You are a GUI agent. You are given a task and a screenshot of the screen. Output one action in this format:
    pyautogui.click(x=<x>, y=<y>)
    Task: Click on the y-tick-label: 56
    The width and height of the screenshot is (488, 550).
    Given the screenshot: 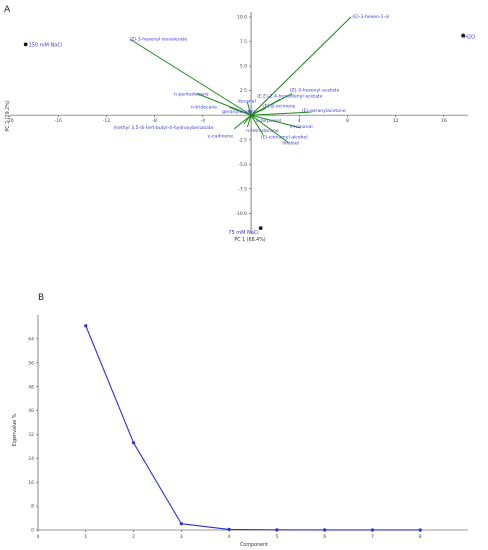 What is the action you would take?
    pyautogui.click(x=31, y=363)
    